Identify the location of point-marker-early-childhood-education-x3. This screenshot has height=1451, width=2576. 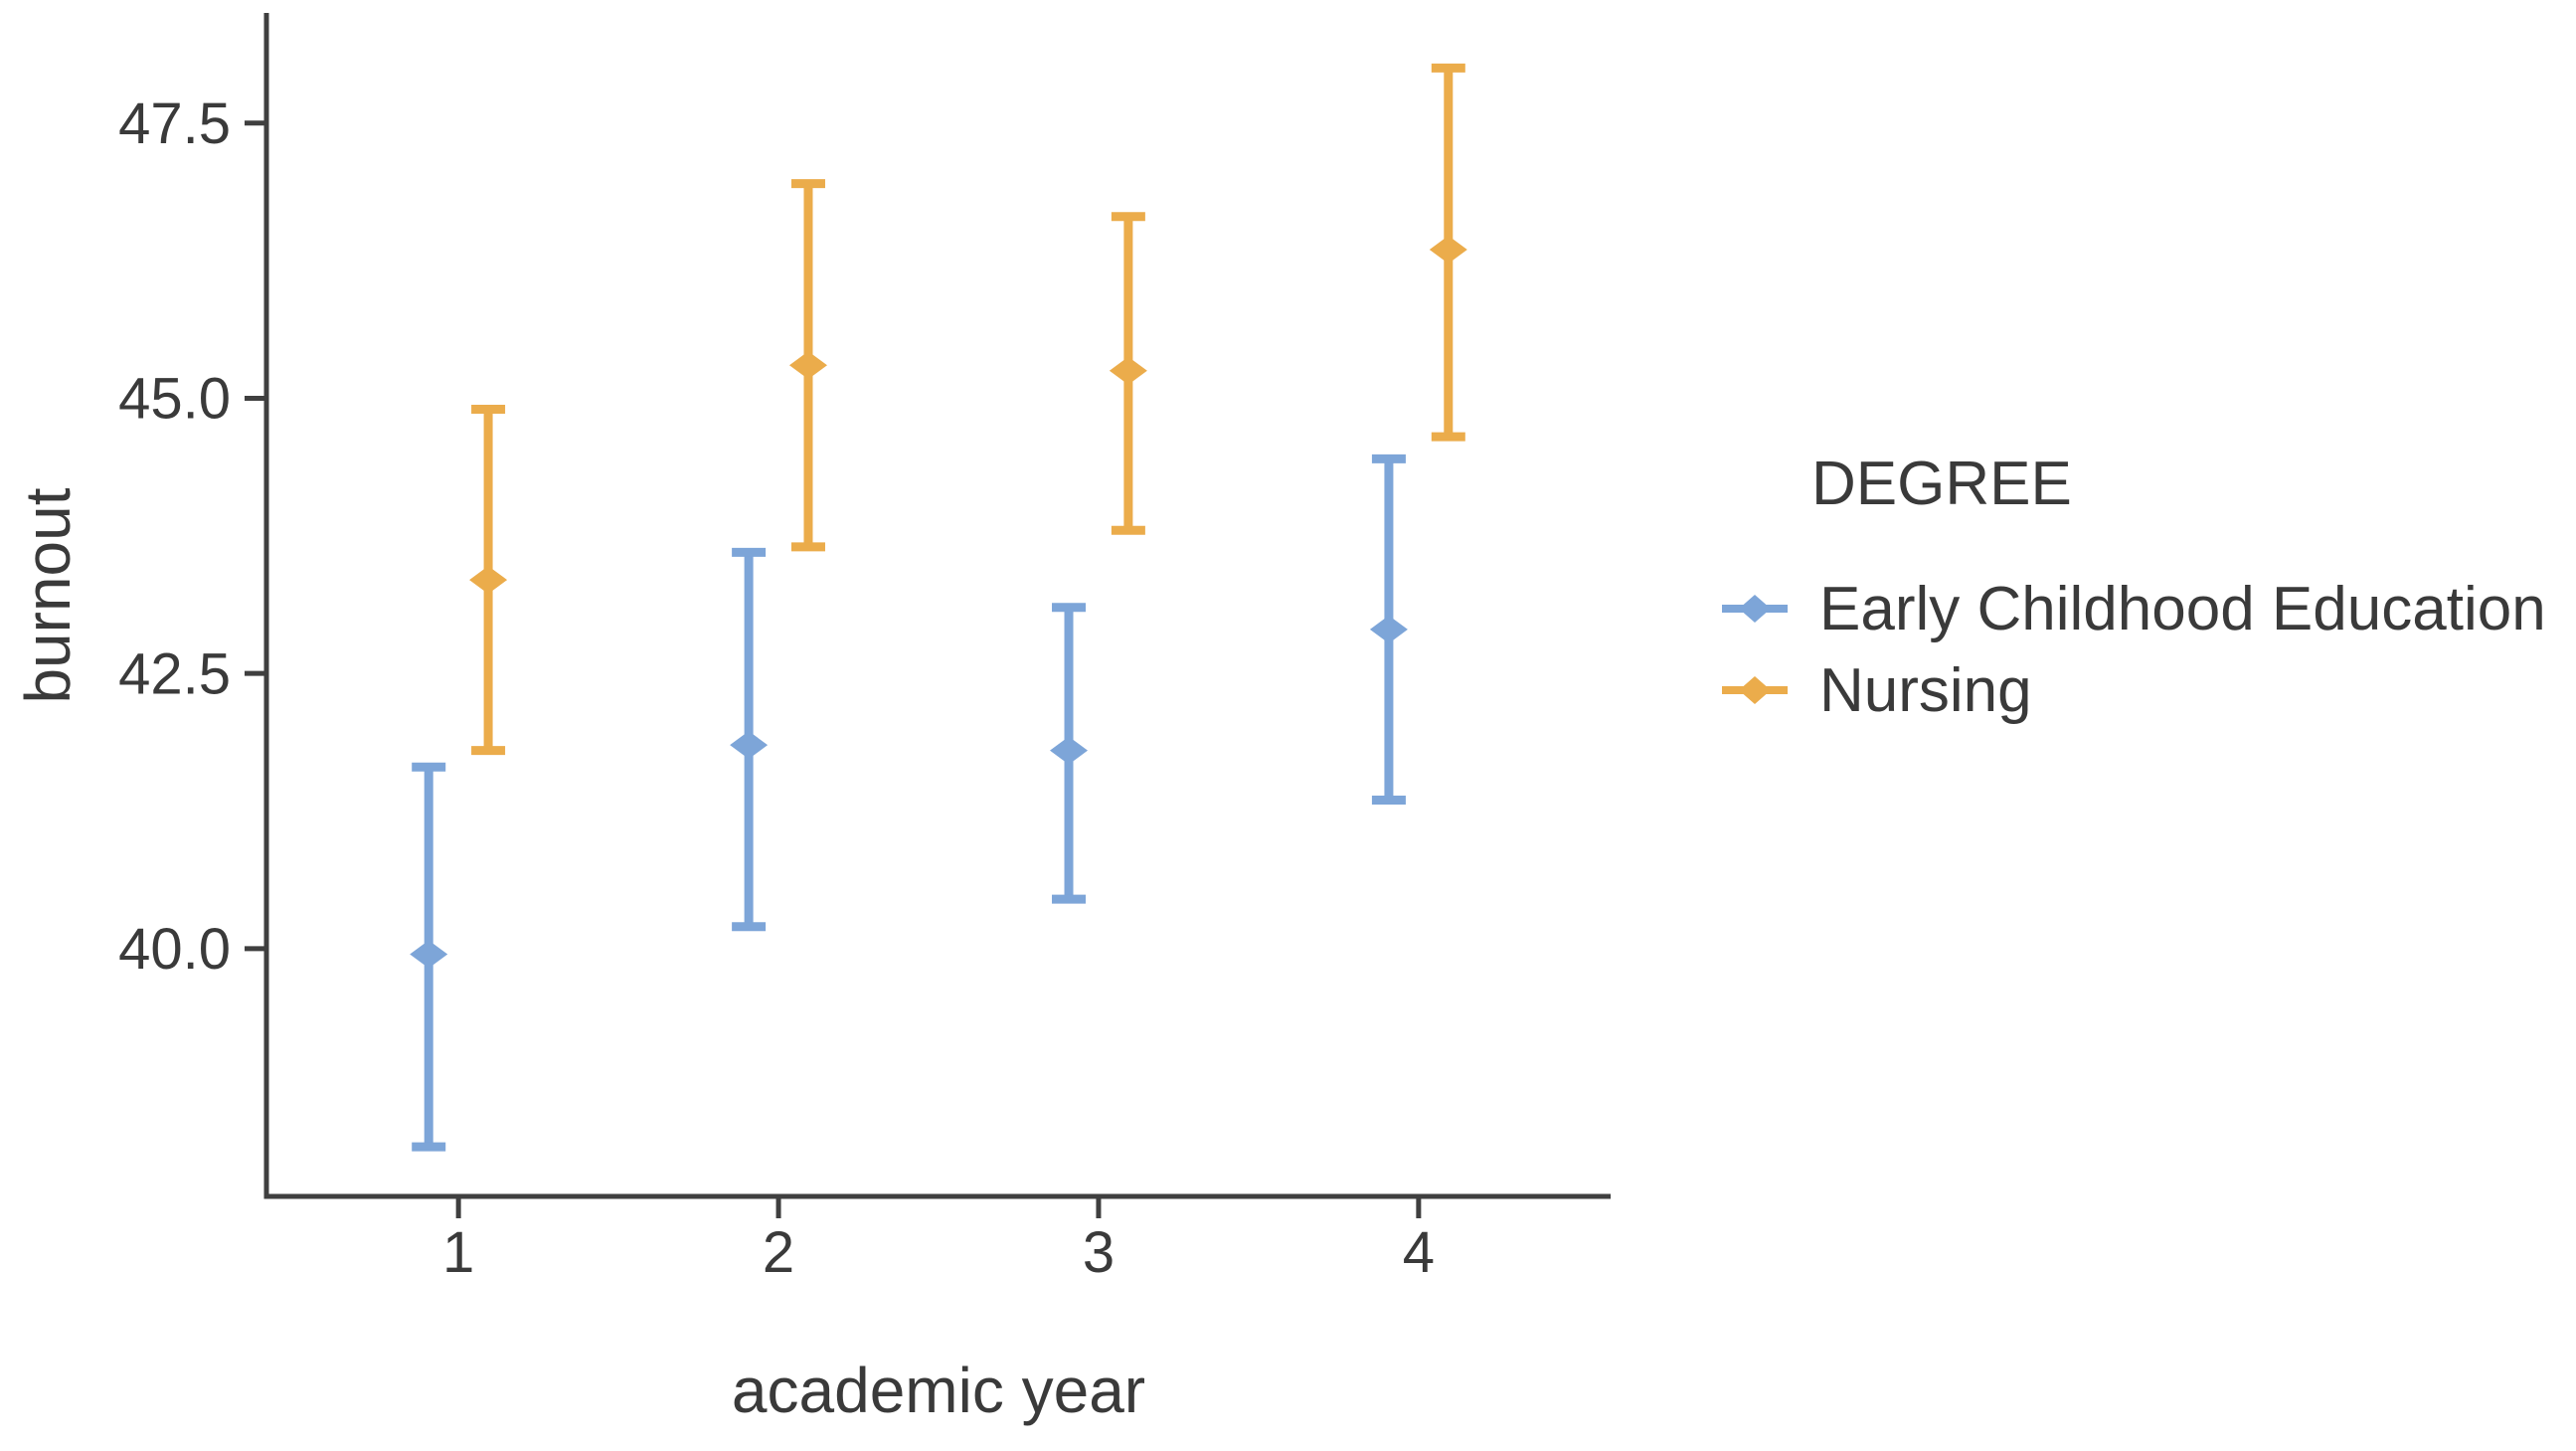
(1069, 750).